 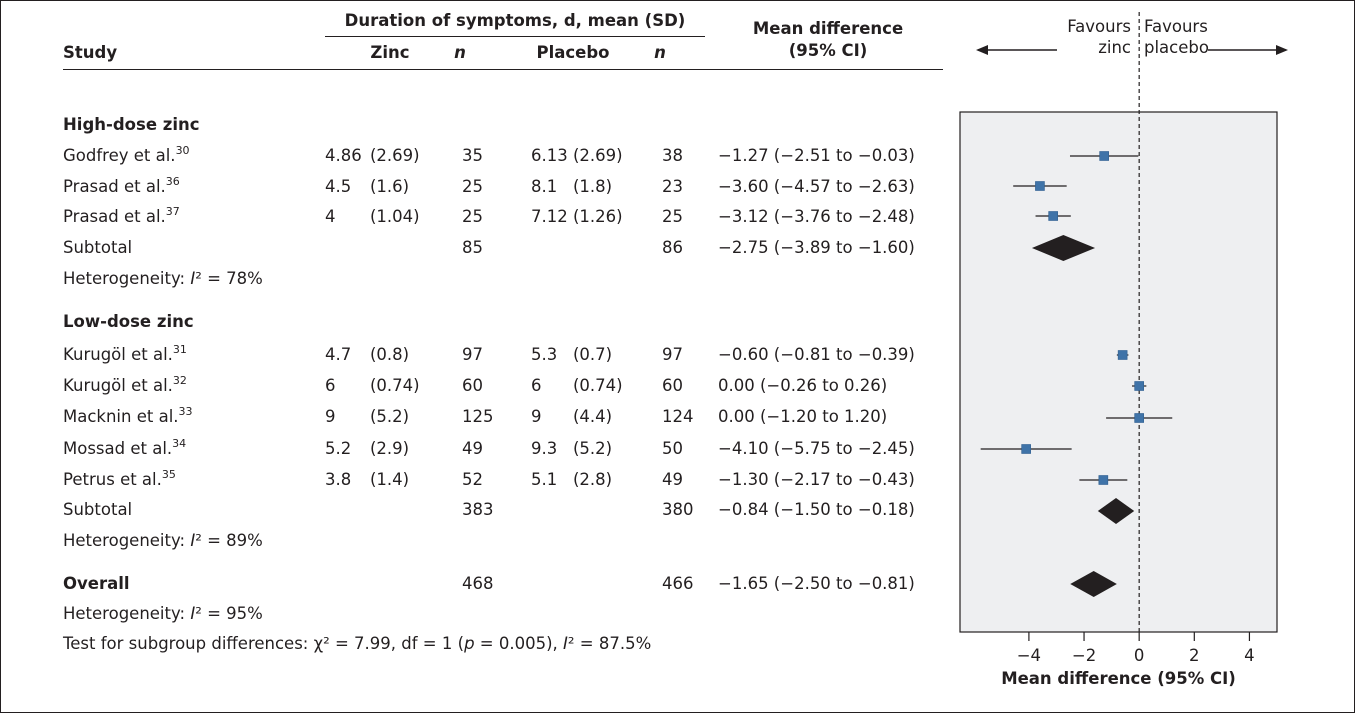 What do you see at coordinates (593, 354) in the screenshot?
I see `placebo-sd: (0.7)` at bounding box center [593, 354].